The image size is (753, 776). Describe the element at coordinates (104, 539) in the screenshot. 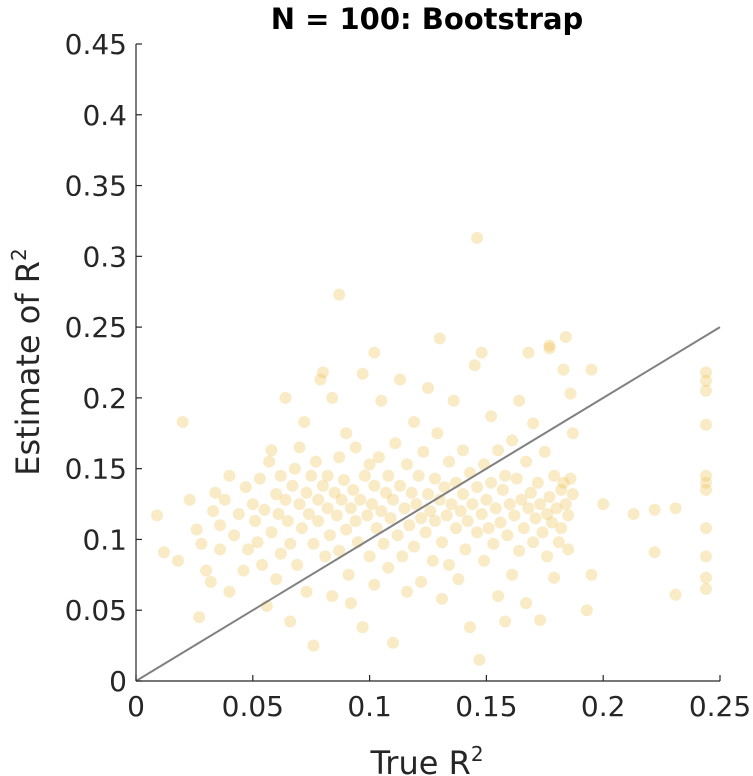

I see `y-tick-label: 0.1` at that location.